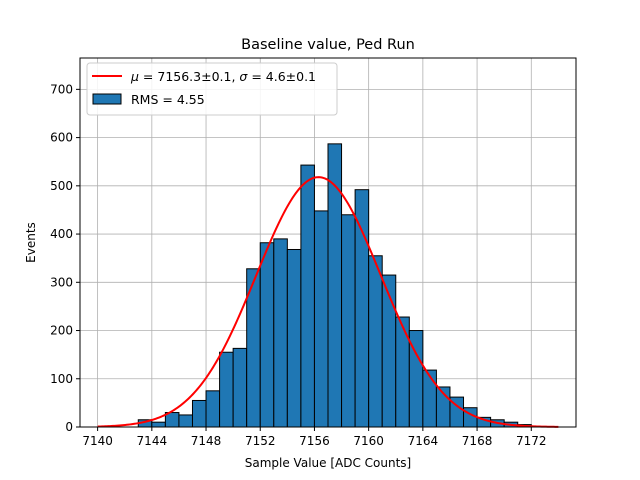  Describe the element at coordinates (243, 76) in the screenshot. I see `legend-sigma-symbol: σ` at that location.